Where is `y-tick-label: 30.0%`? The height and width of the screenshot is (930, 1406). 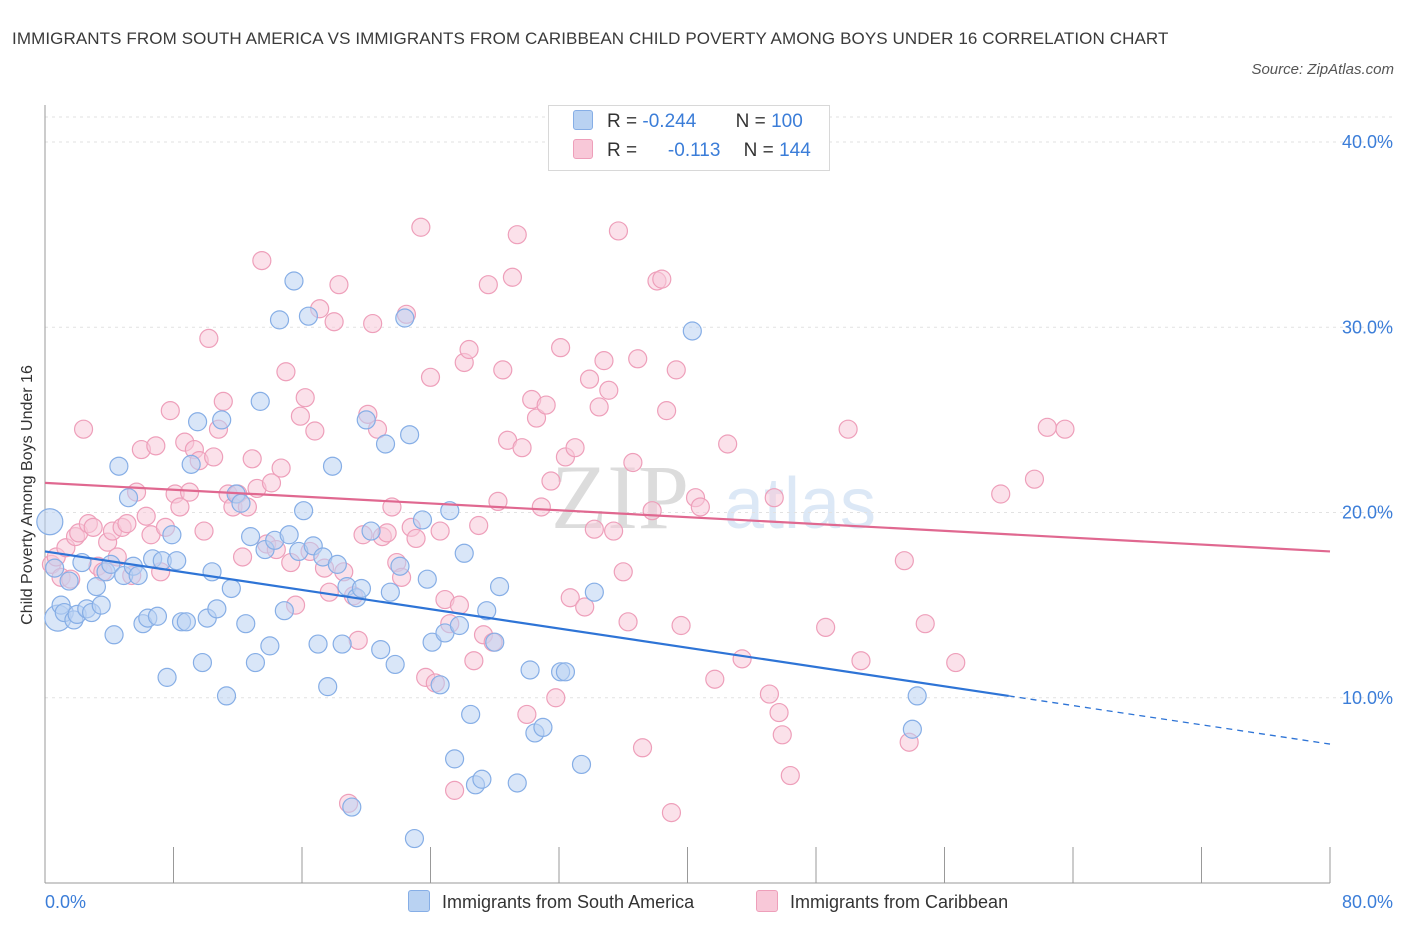
y-tick-label: 30.0% is located at coordinates (1367, 327).